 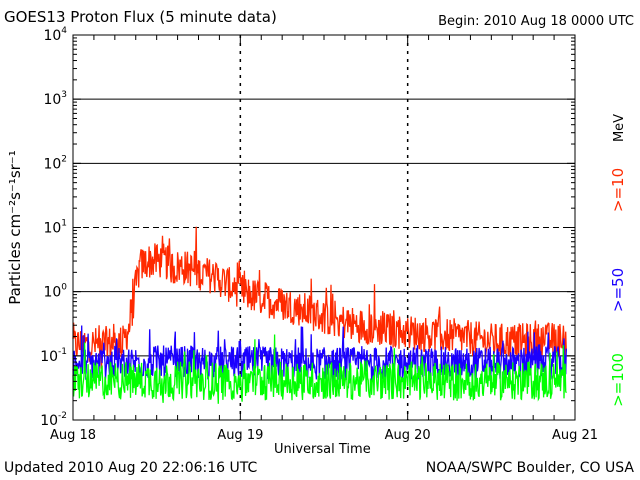 I want to click on x-tick-label: Aug 21, so click(x=575, y=435).